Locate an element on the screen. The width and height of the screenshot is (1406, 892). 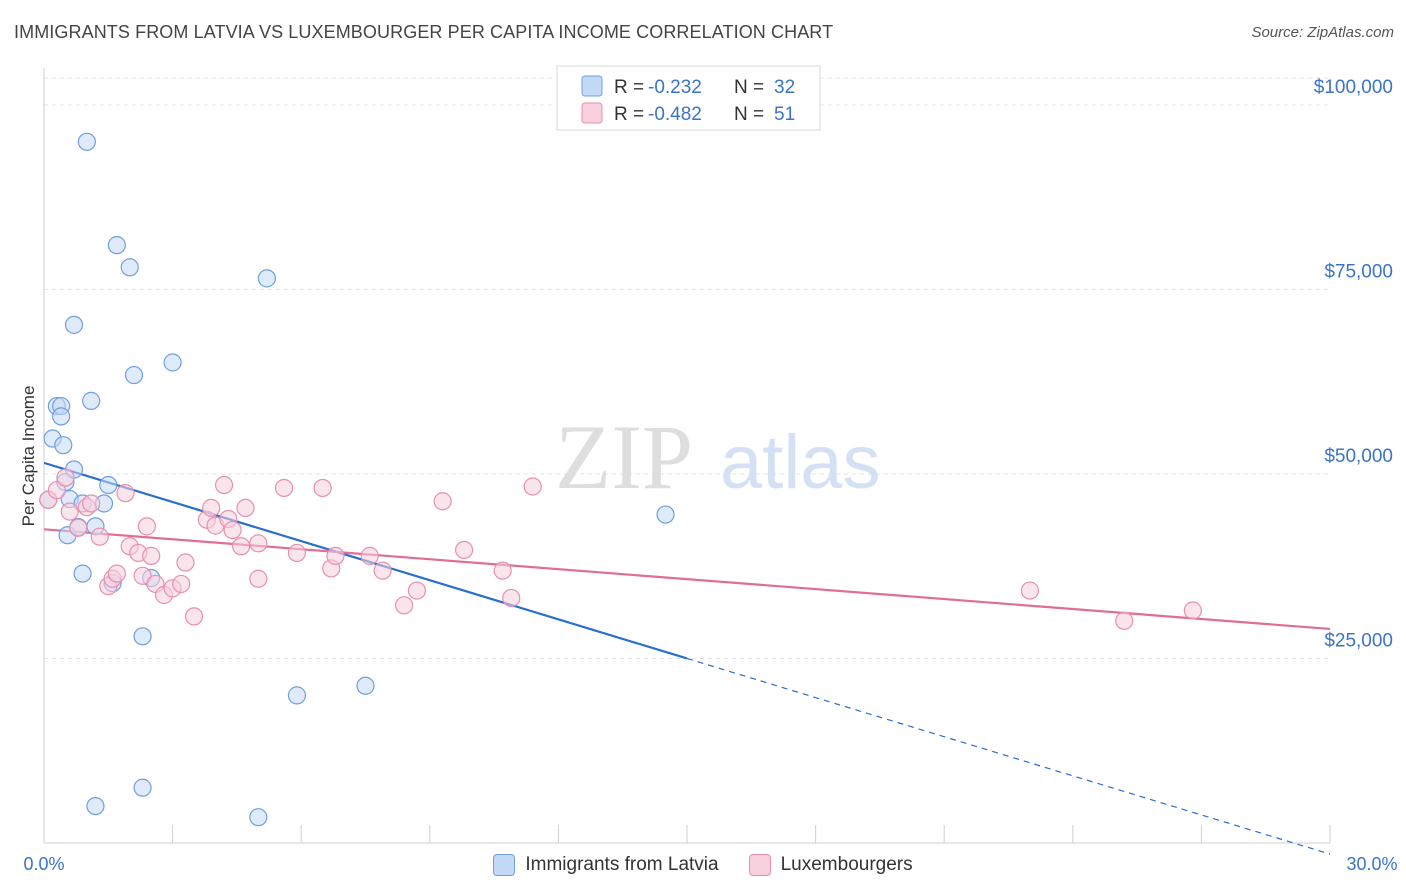
legend-swatch-luxembourgers is located at coordinates (592, 113).